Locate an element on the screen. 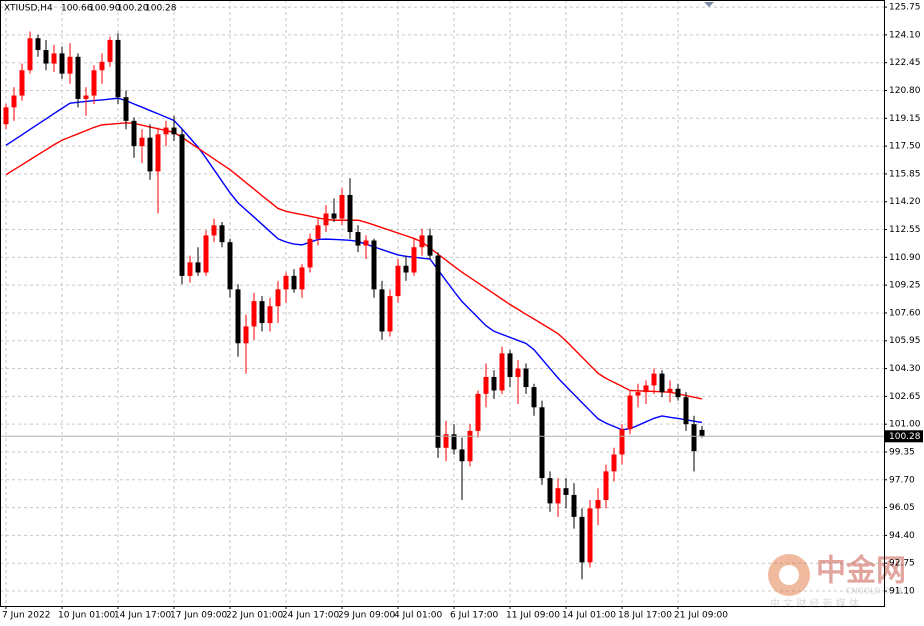 The height and width of the screenshot is (626, 924). x-tick-label: 24 Jun 17:00 is located at coordinates (310, 616).